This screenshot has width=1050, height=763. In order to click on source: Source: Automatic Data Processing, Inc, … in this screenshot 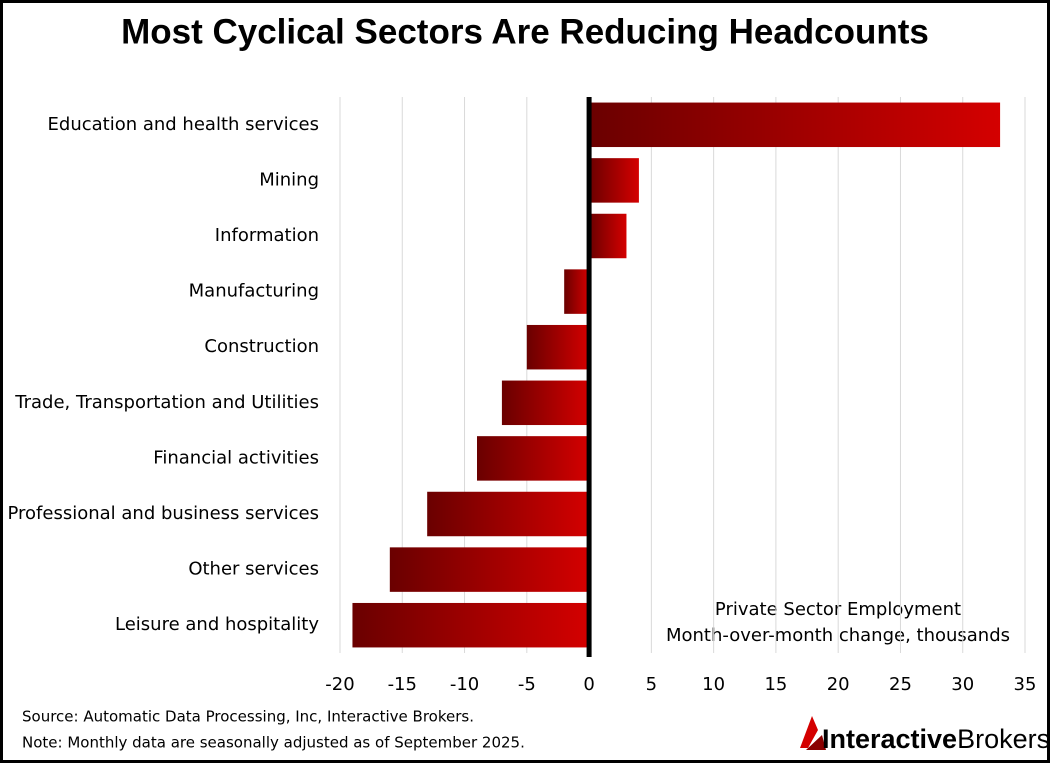, I will do `click(248, 717)`.